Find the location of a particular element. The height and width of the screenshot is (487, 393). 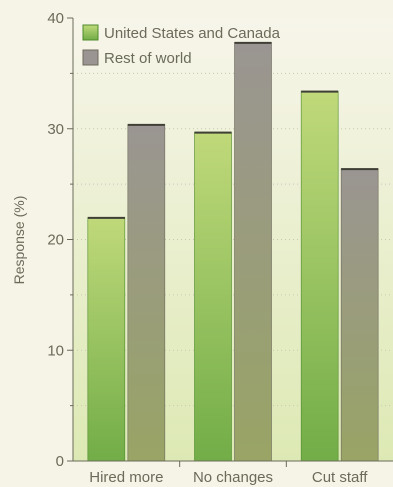

legend-swatch-us-canada is located at coordinates (90, 32).